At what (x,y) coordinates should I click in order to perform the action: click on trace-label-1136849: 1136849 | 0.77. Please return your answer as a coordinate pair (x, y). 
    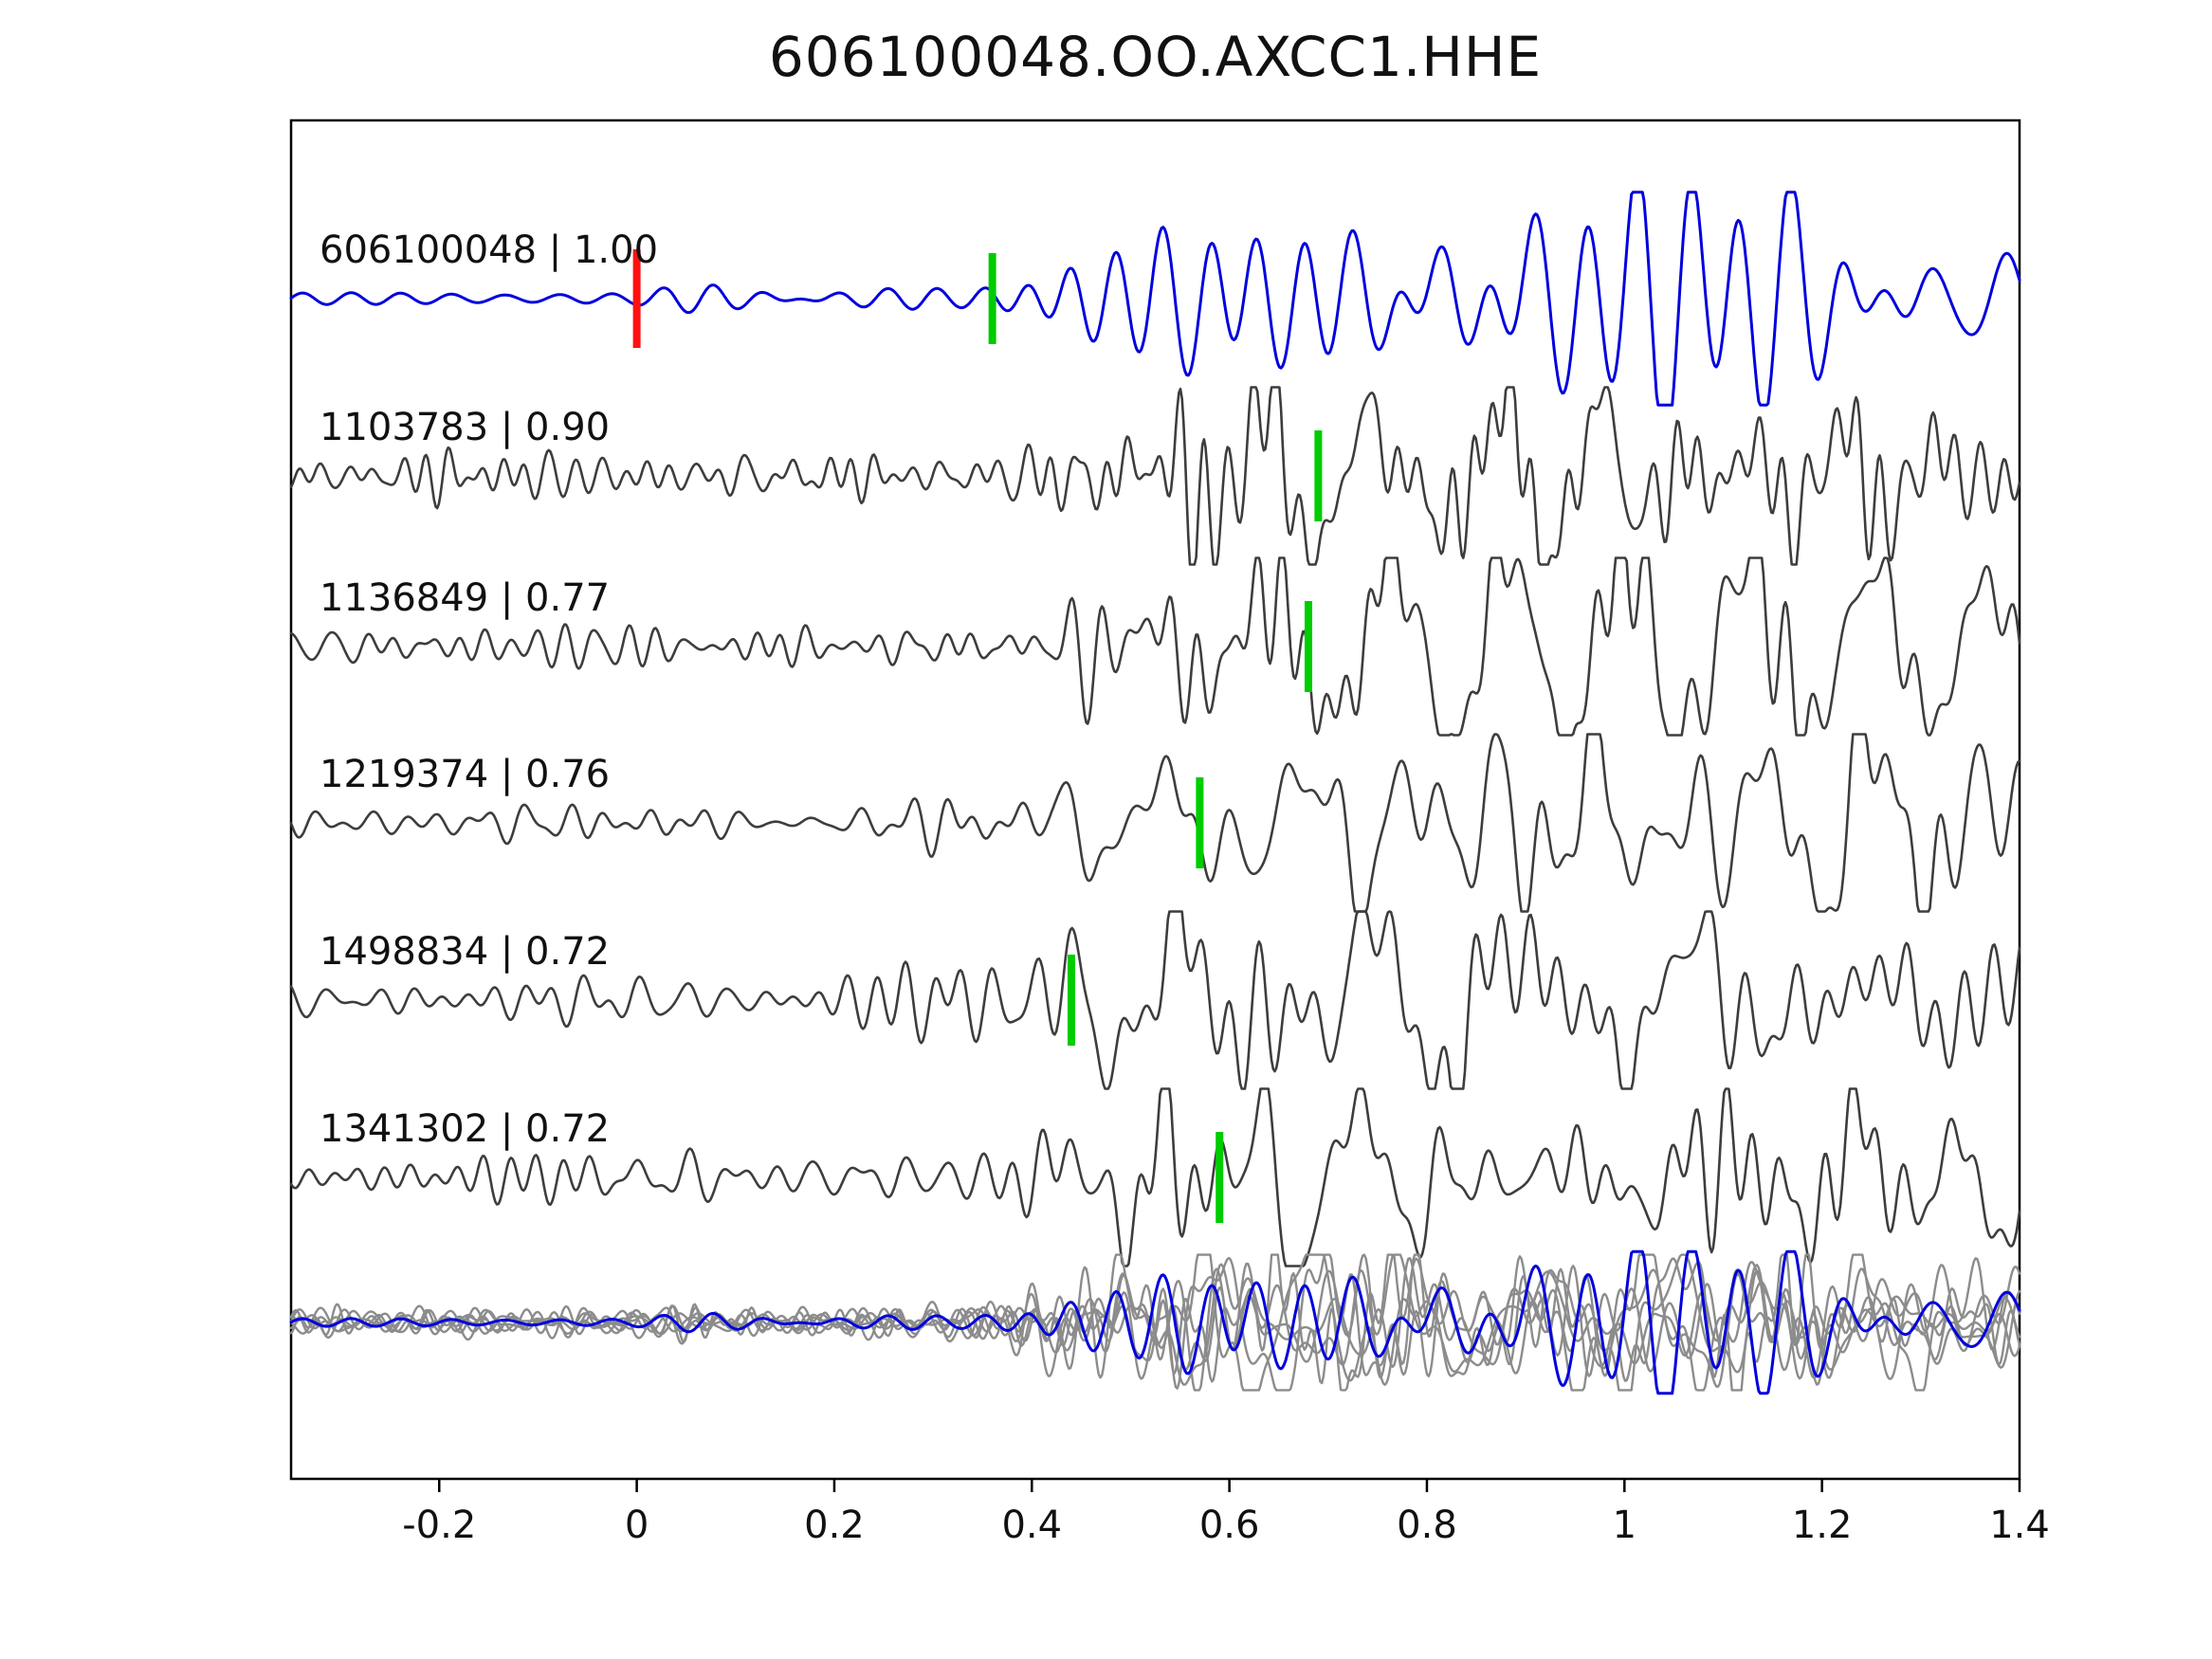
    Looking at the image, I should click on (465, 598).